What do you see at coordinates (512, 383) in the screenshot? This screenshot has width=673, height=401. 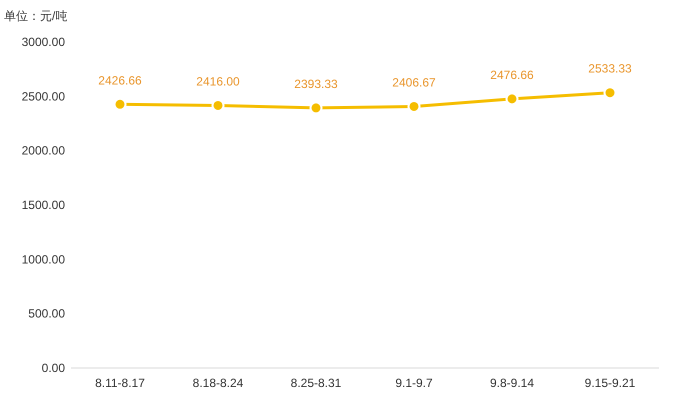 I see `x-tick-label: 9.8-9.14` at bounding box center [512, 383].